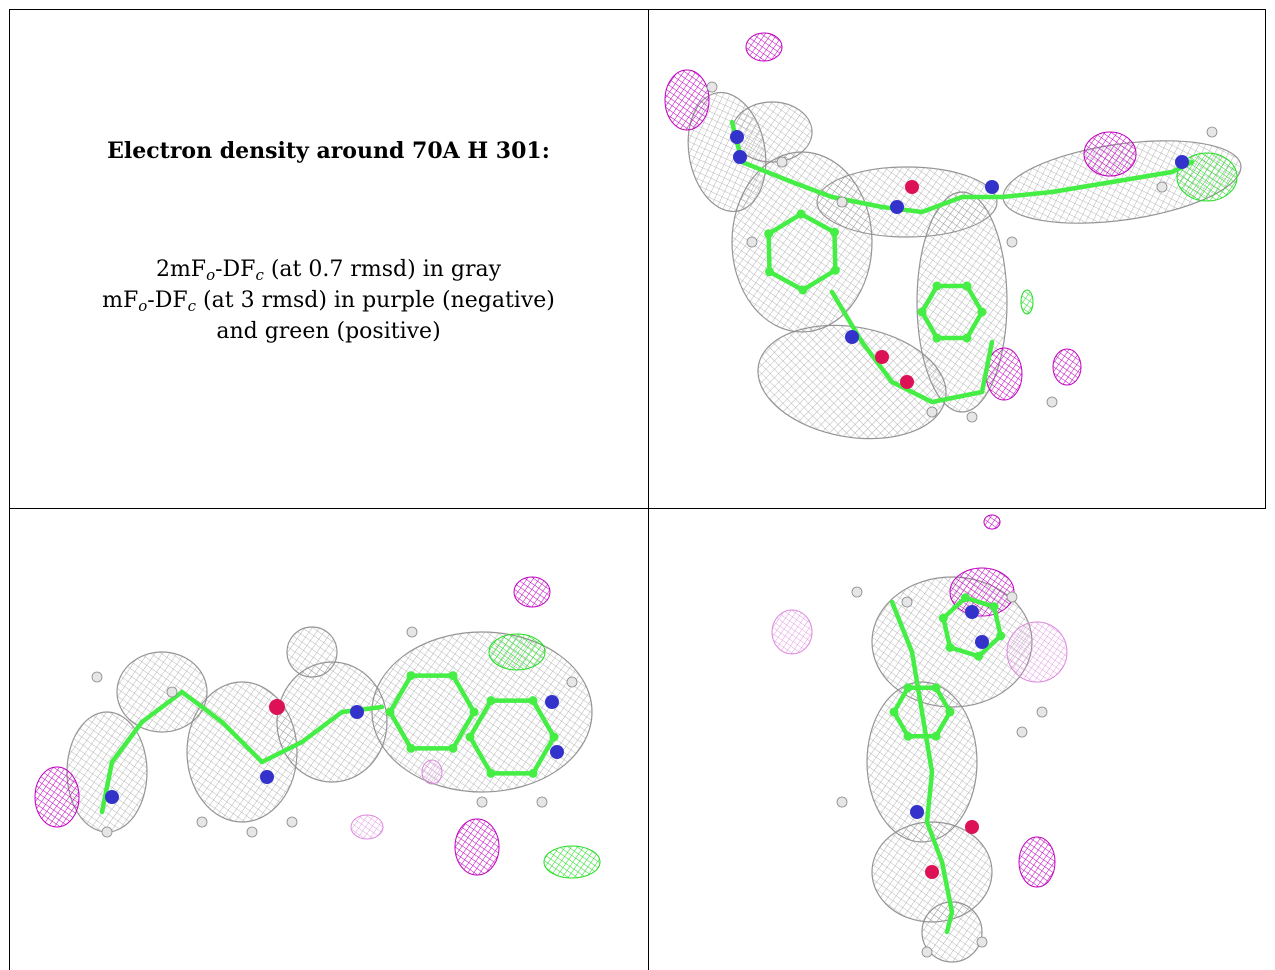 This screenshot has width=1275, height=970. I want to click on border-middle-vertical, so click(648, 489).